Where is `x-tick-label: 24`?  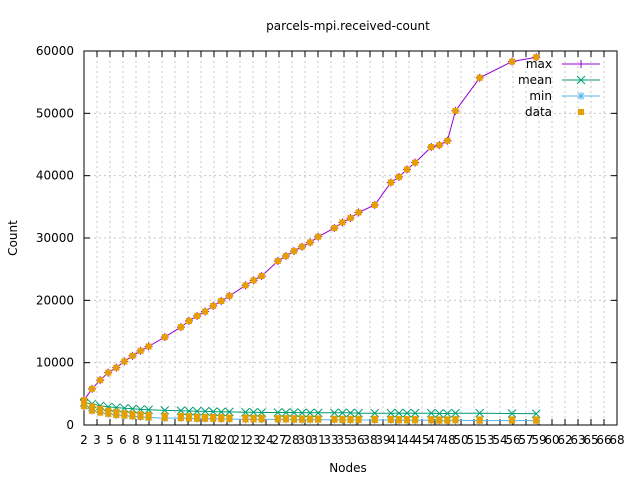 x-tick-label: 24 is located at coordinates (265, 440).